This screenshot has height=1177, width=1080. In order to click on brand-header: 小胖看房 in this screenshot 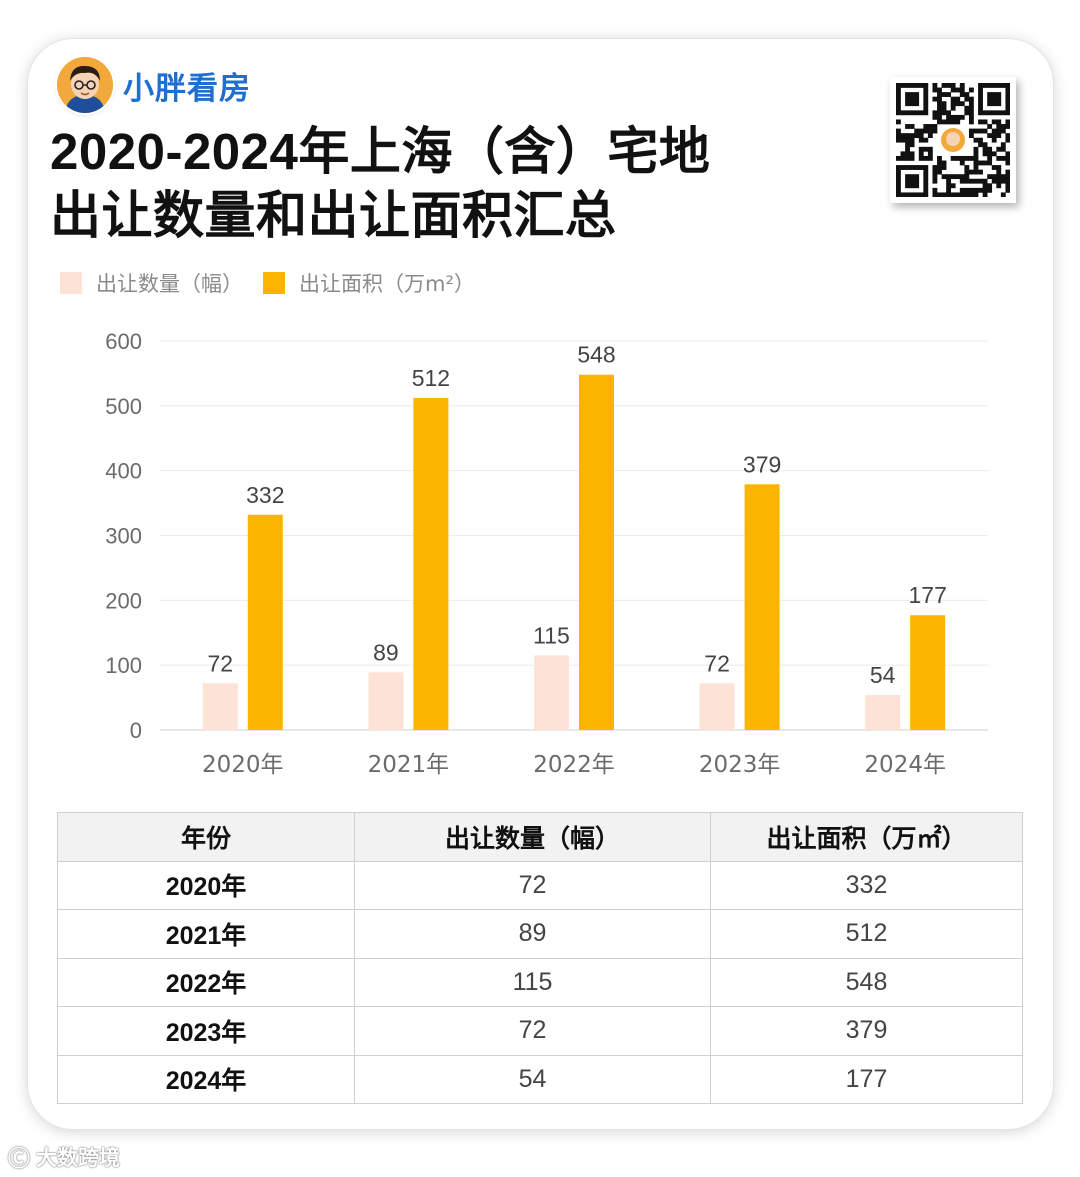, I will do `click(154, 85)`.